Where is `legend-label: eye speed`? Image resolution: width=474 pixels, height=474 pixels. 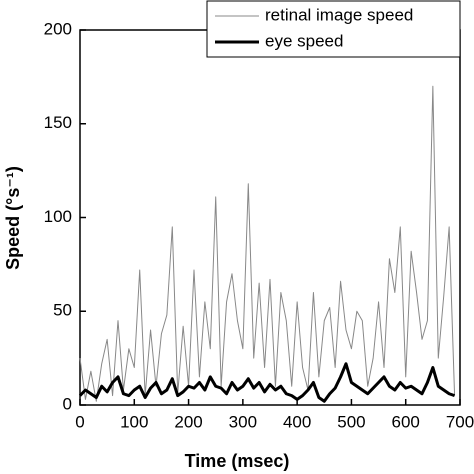 legend-label: eye speed is located at coordinates (304, 40).